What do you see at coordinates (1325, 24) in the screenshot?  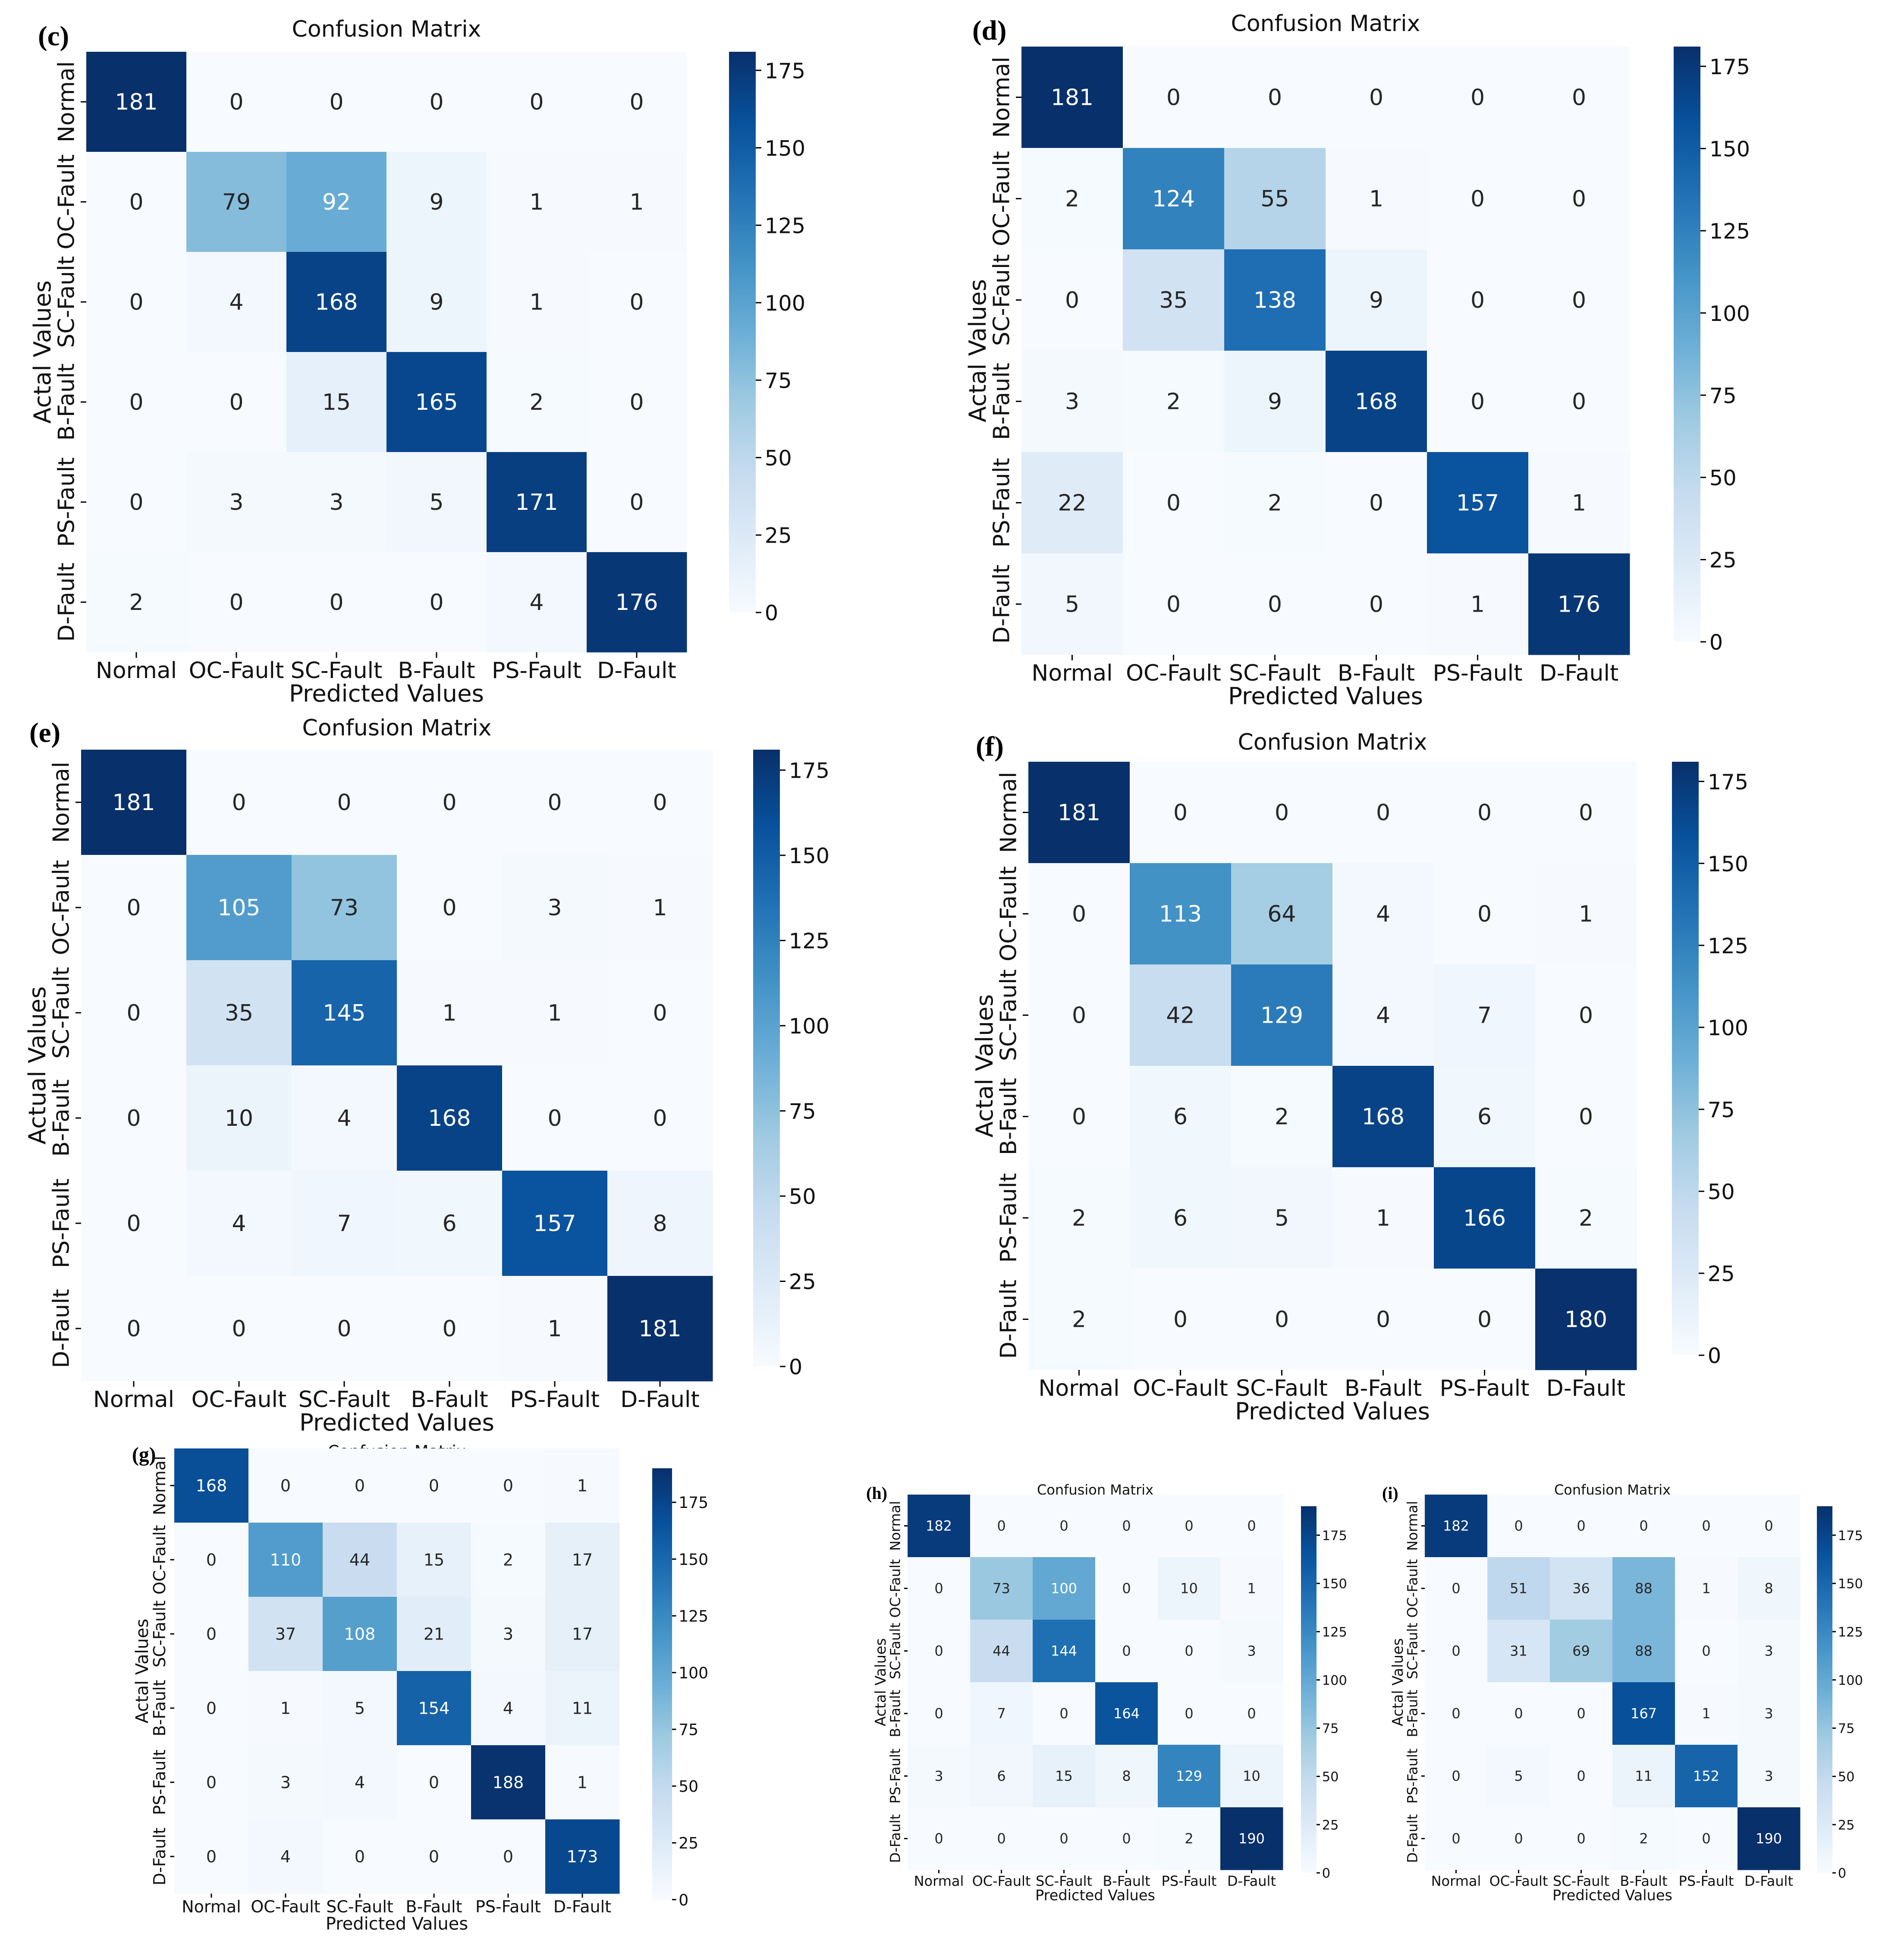 I see `chart-title: Confusion Matrix` at bounding box center [1325, 24].